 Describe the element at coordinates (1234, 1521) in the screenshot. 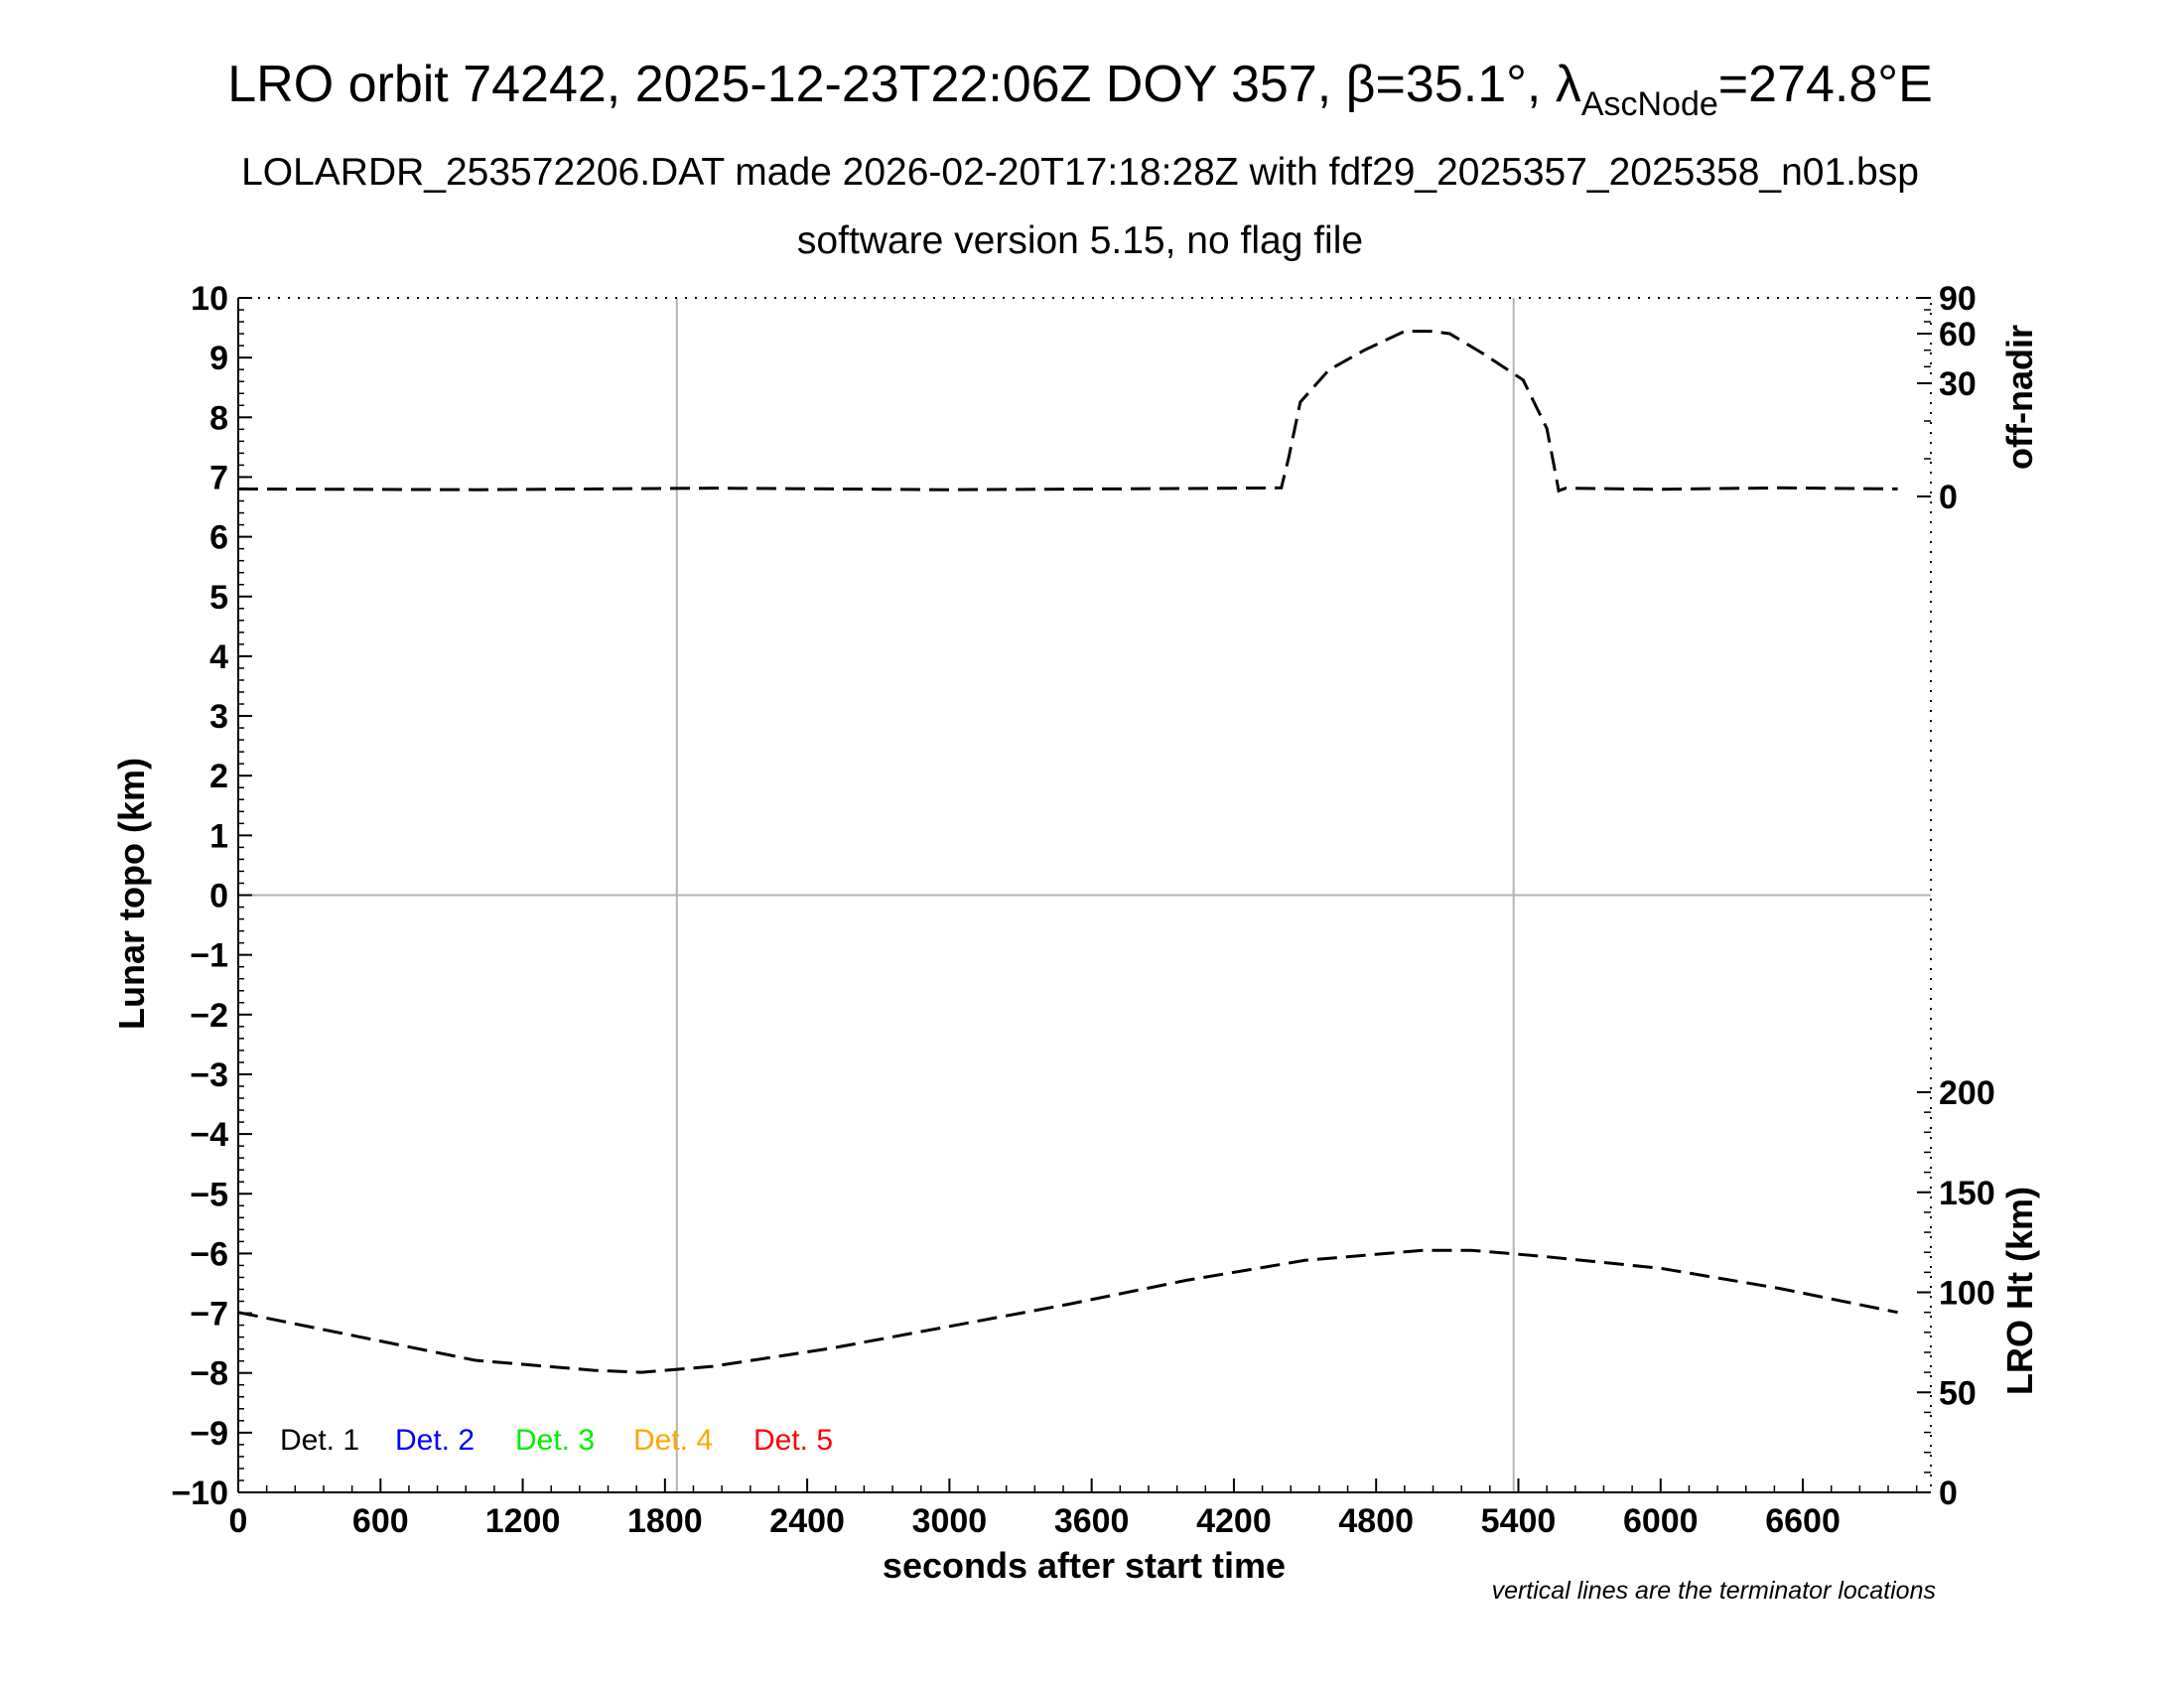

I see `x-tick-label: 4200` at that location.